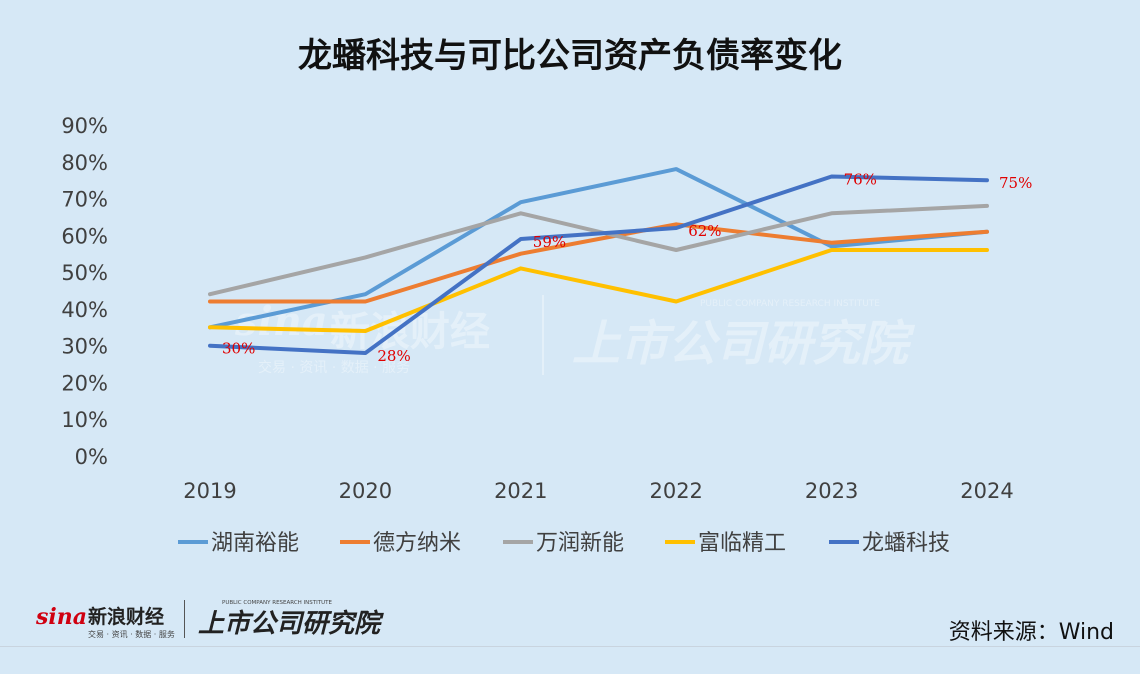 This screenshot has height=674, width=1140. What do you see at coordinates (84, 200) in the screenshot?
I see `y-tick-label: 70%` at bounding box center [84, 200].